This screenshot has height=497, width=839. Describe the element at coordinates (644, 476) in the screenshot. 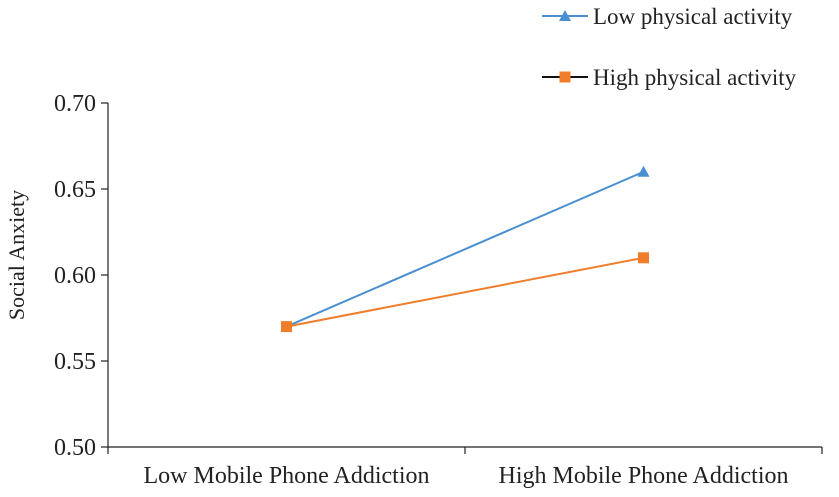

I see `x-tick-label: High Mobile Phone Addiction` at that location.